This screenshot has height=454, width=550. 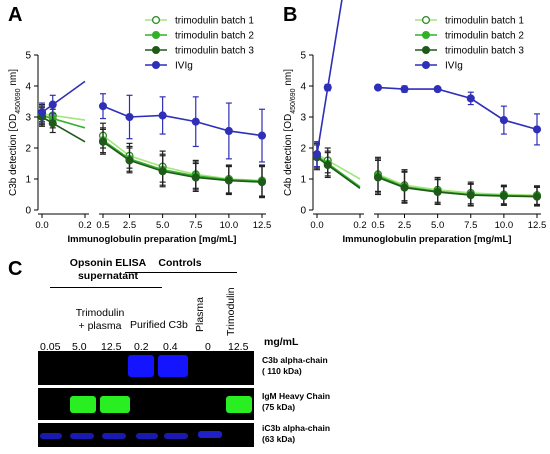 I want to click on panel-letter-c: C, so click(x=15, y=269).